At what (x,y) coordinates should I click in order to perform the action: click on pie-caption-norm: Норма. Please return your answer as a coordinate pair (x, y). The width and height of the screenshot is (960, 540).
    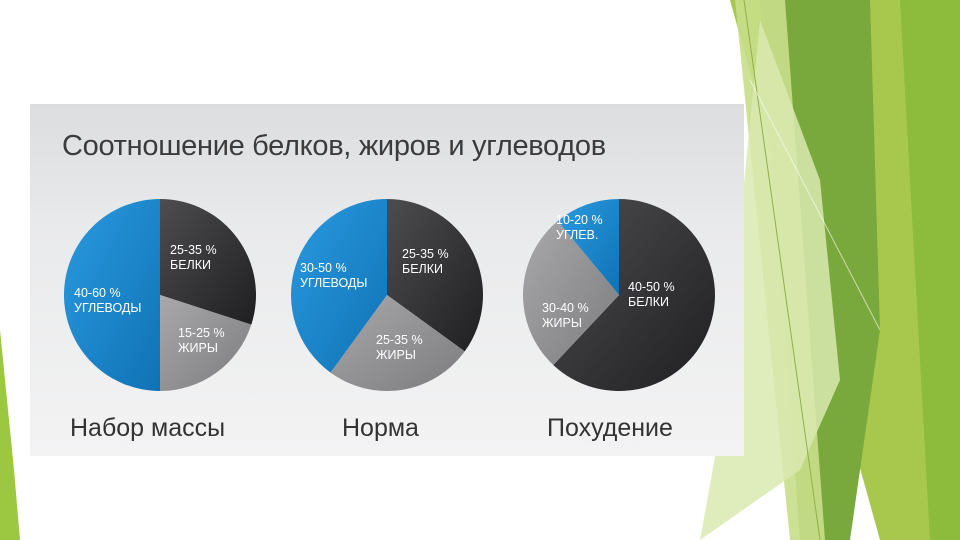
    Looking at the image, I should click on (380, 428).